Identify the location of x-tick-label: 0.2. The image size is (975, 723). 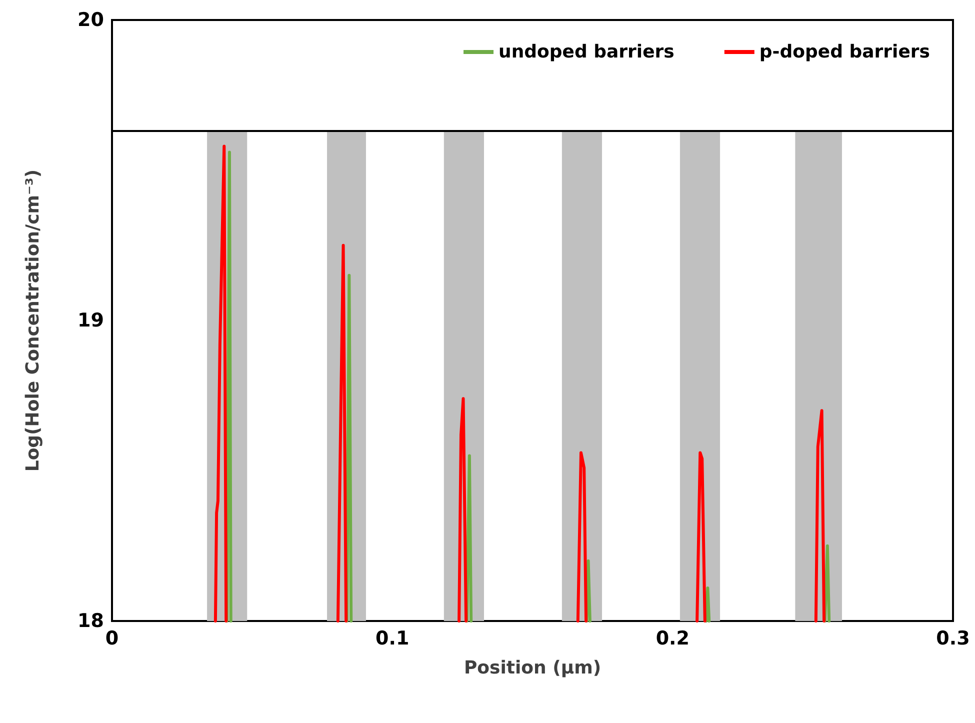
(673, 639).